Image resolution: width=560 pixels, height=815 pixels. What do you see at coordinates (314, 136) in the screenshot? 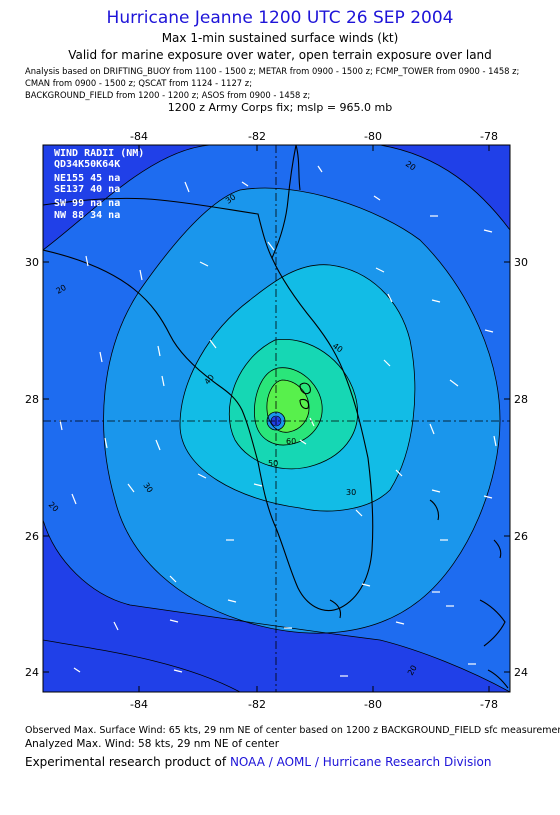
I see `longitude-labels-top: -84 -82 -80 -78` at bounding box center [314, 136].